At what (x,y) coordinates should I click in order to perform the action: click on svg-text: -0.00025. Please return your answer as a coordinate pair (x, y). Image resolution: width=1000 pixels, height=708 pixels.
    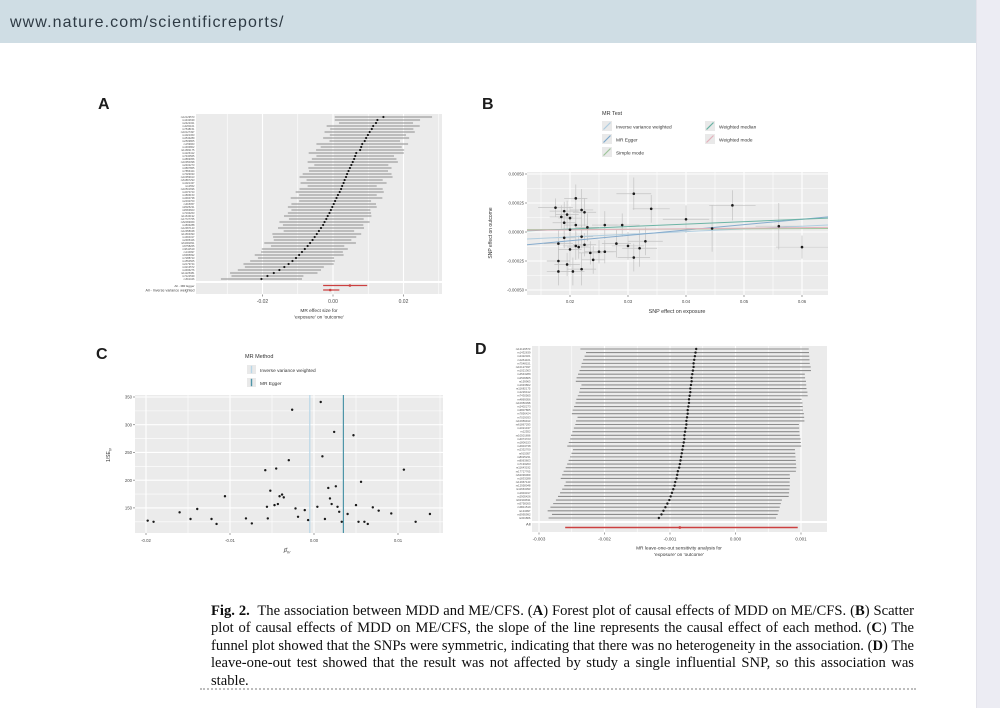
    Looking at the image, I should click on (516, 261).